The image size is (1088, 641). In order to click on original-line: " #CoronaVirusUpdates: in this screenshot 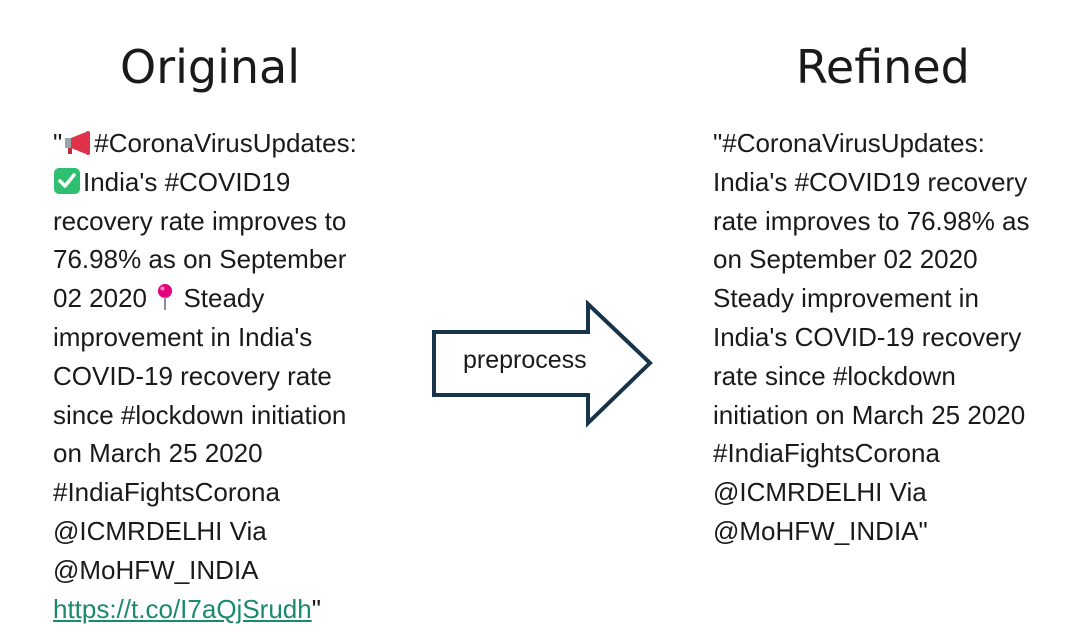, I will do `click(225, 143)`.